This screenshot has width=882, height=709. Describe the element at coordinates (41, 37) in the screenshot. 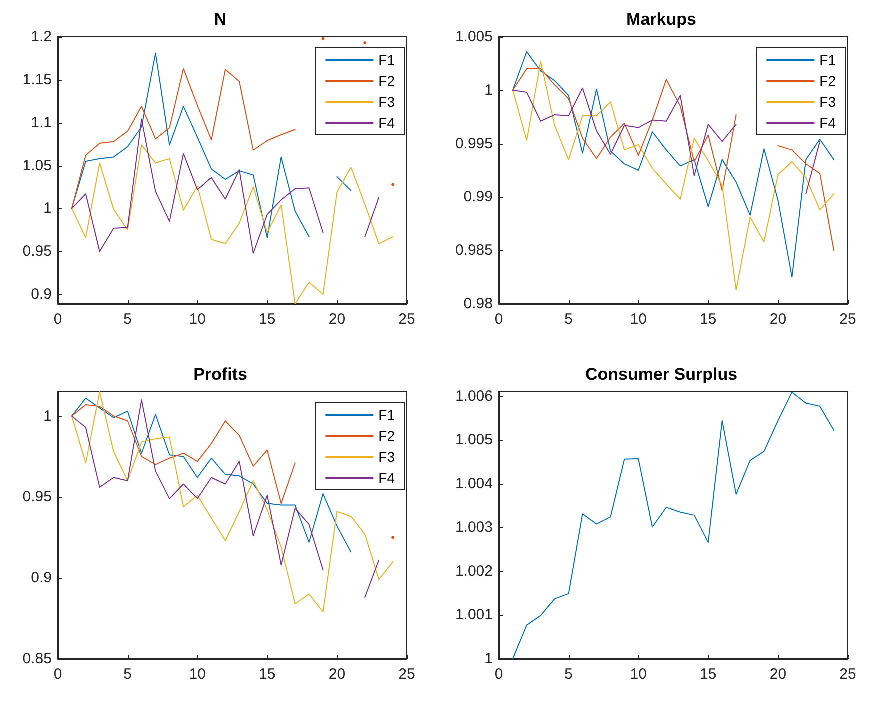

I see `y-tick-label: 1.2` at that location.